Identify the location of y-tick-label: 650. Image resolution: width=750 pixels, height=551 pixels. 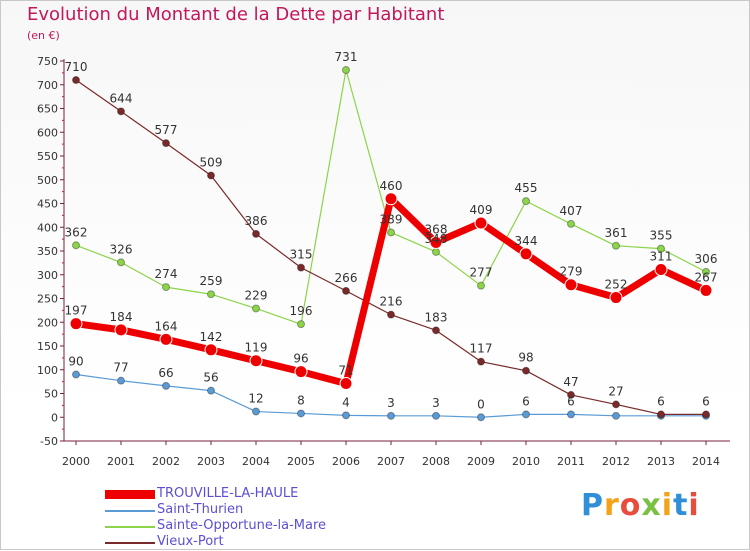
(47, 109).